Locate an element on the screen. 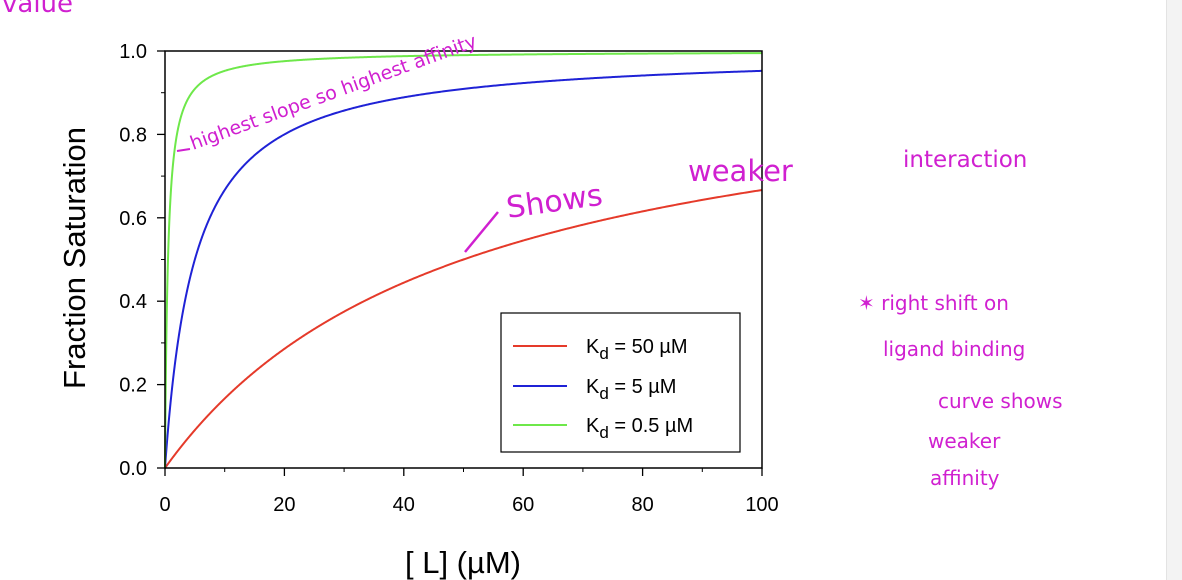 Image resolution: width=1182 pixels, height=580 pixels. legend-label-1: Kd = 5 µM is located at coordinates (631, 389).